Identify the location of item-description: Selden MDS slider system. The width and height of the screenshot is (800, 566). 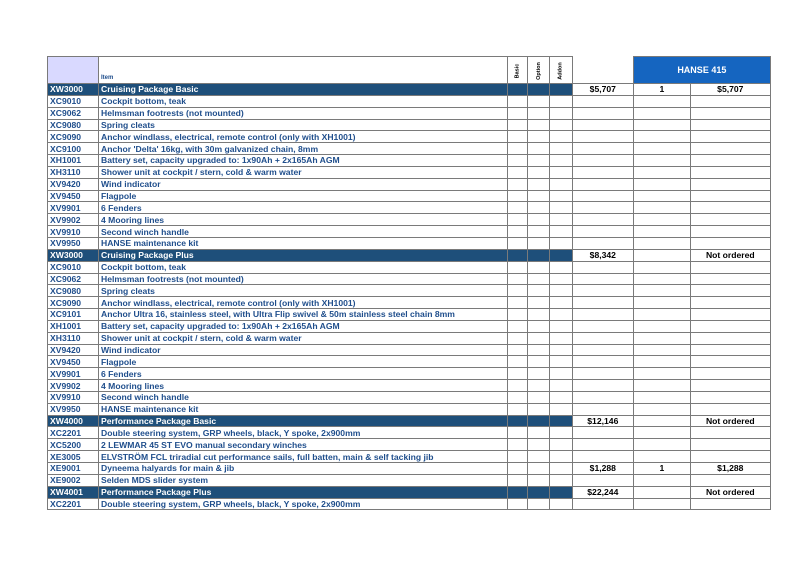
(303, 480).